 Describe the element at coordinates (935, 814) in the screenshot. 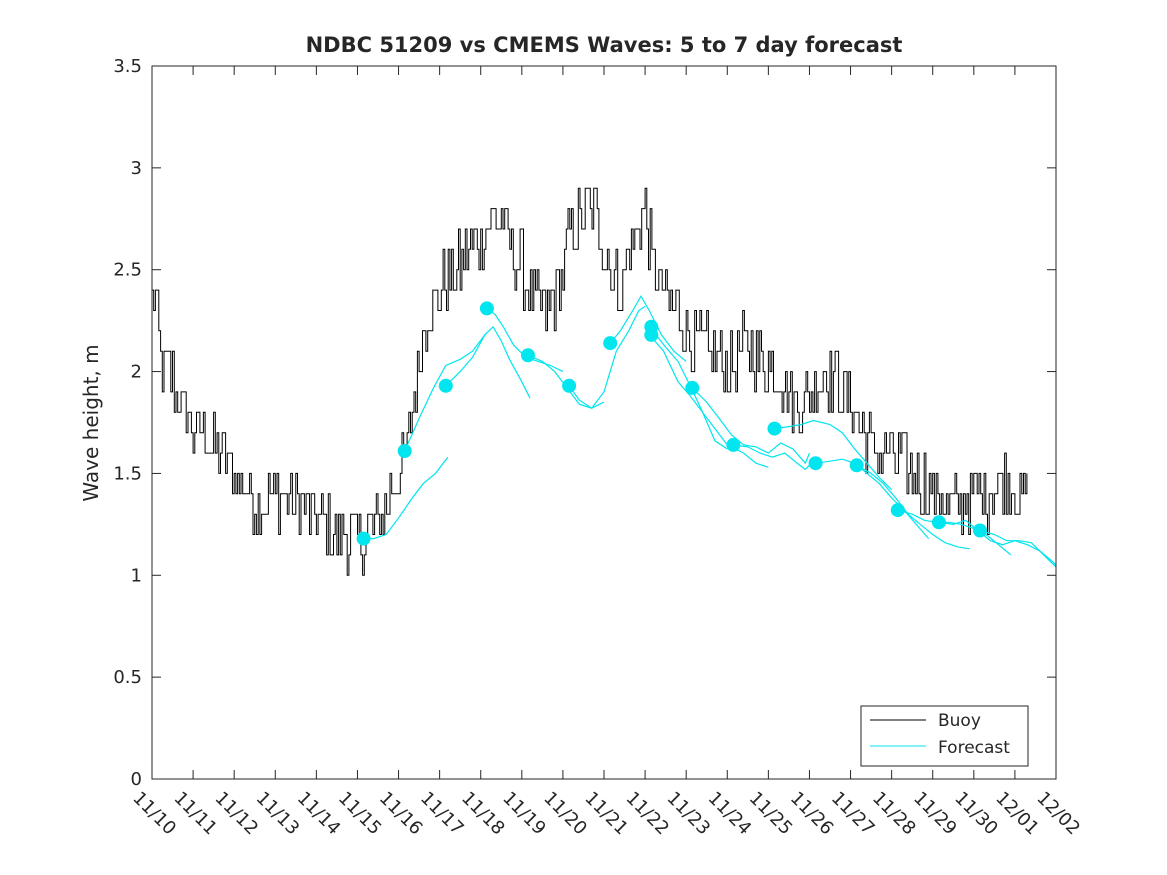

I see `x-tick-label: 11/29` at that location.